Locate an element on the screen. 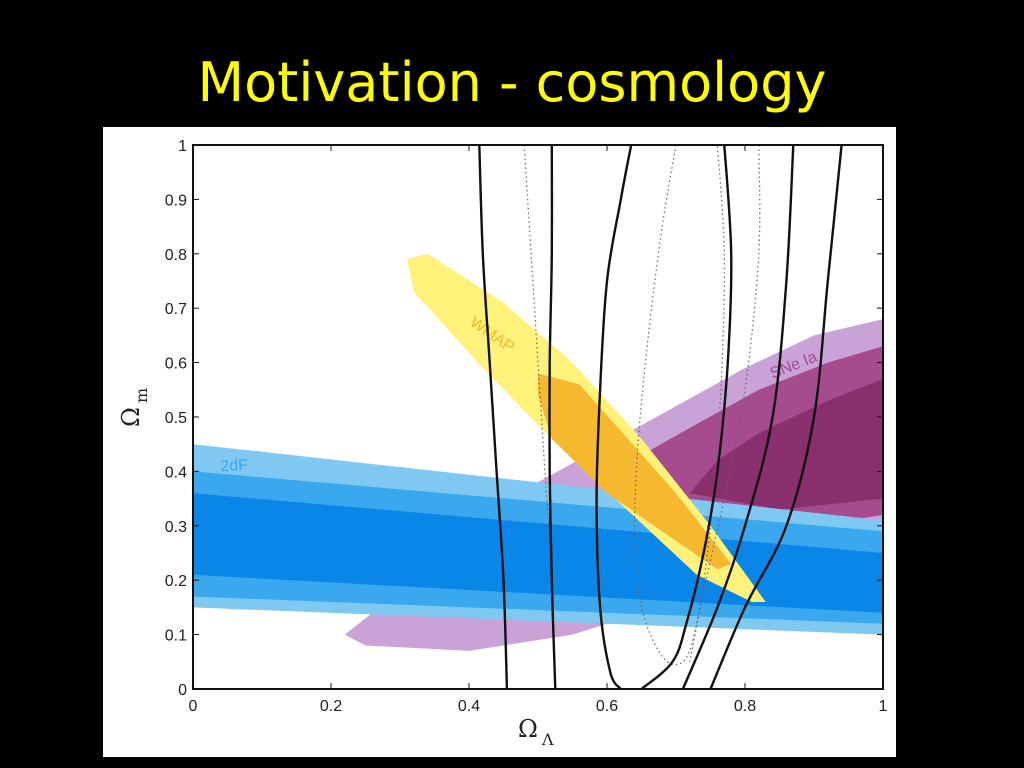 Image resolution: width=1024 pixels, height=768 pixels. slide-title: Motivation - cosmology is located at coordinates (512, 82).